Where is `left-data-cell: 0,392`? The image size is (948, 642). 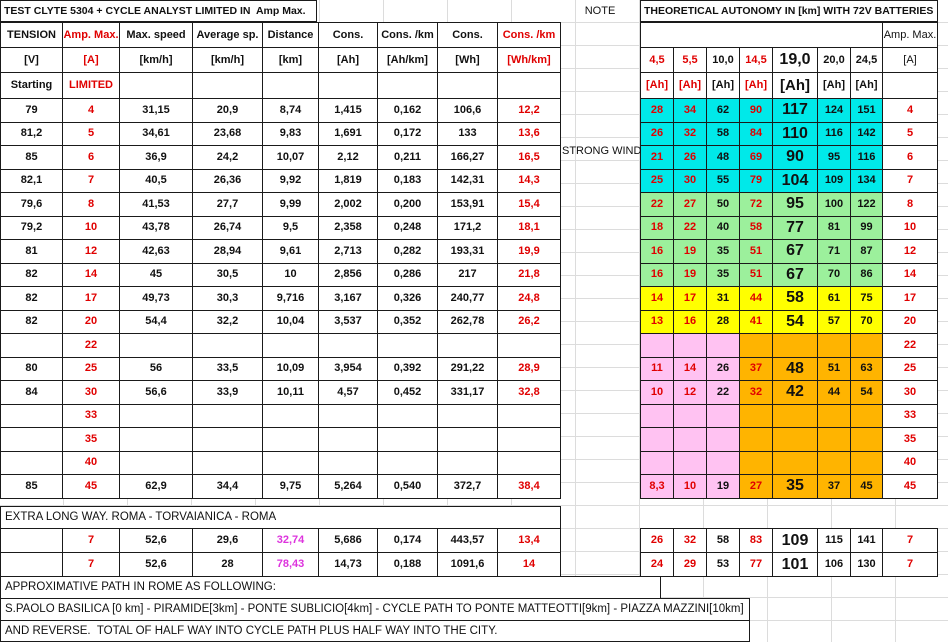
left-data-cell: 0,392 is located at coordinates (407, 368).